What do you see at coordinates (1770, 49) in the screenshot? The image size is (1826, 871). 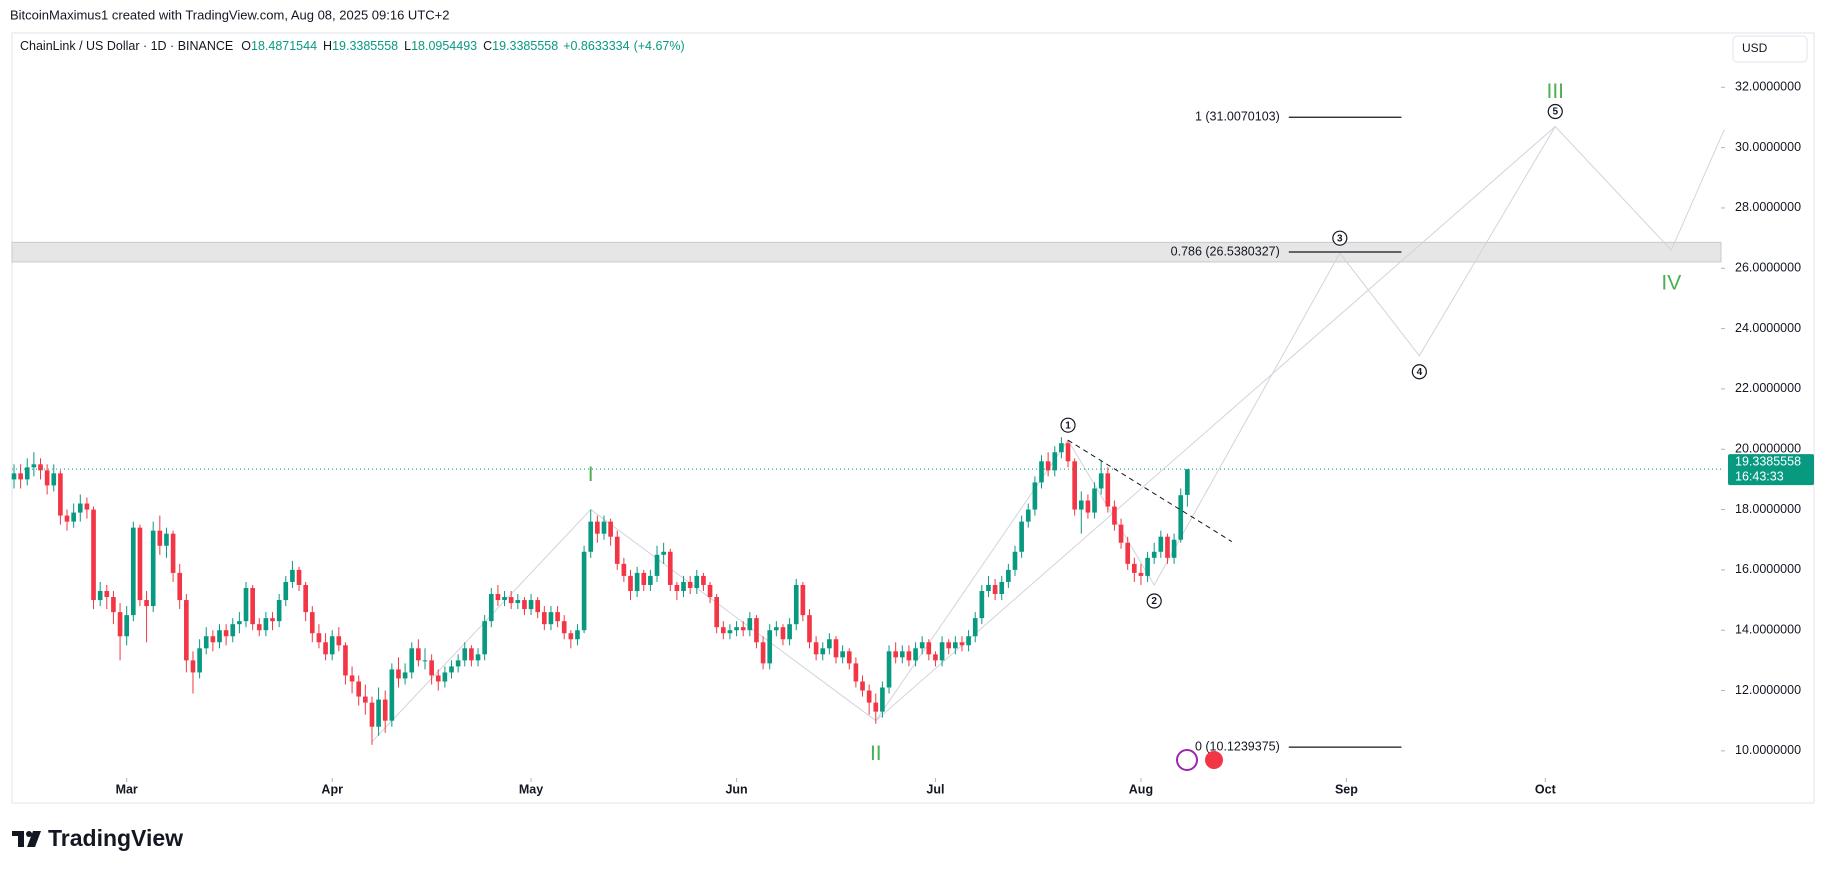 I see `currency-box` at bounding box center [1770, 49].